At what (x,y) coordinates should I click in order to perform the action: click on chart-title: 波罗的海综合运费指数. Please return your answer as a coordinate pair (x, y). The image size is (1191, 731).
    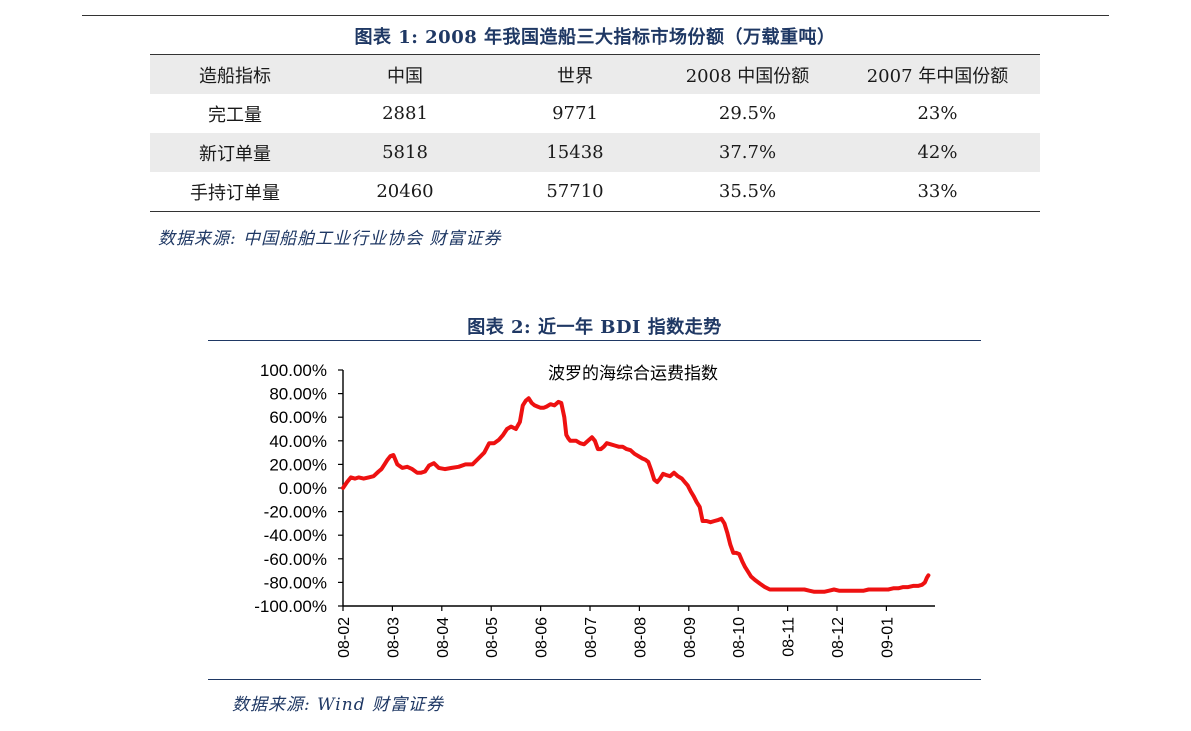
    Looking at the image, I should click on (633, 374).